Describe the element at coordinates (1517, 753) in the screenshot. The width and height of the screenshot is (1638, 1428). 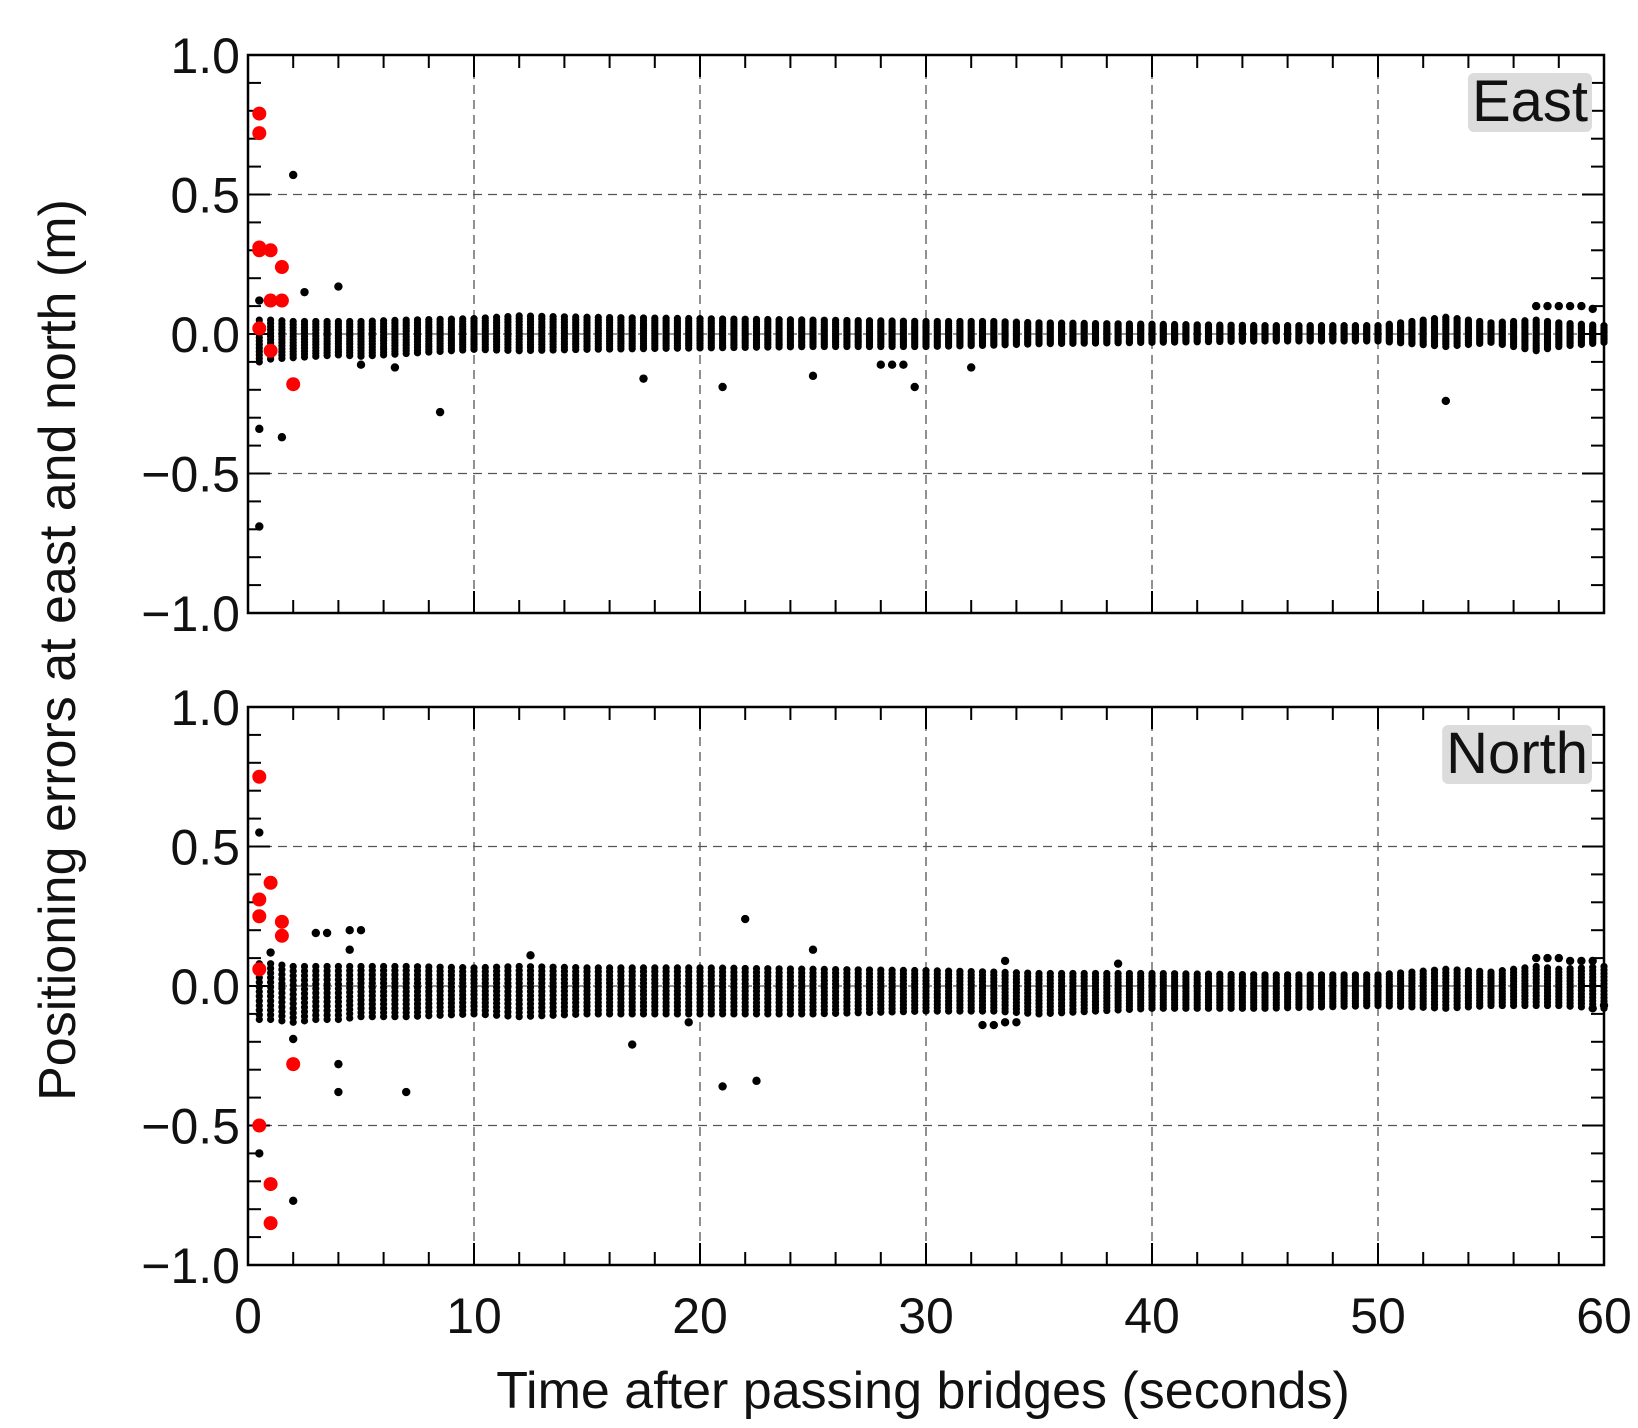
I see `panel-tag-label: North` at that location.